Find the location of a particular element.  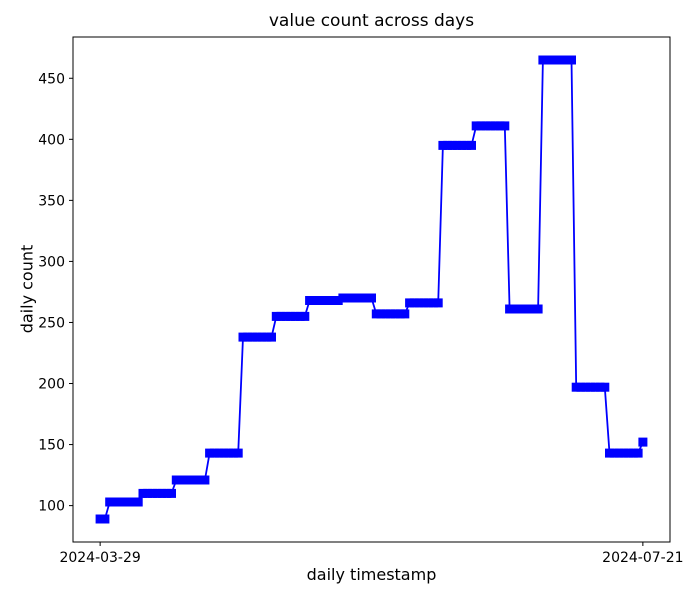

y-tick-label: 100 is located at coordinates (51, 507).